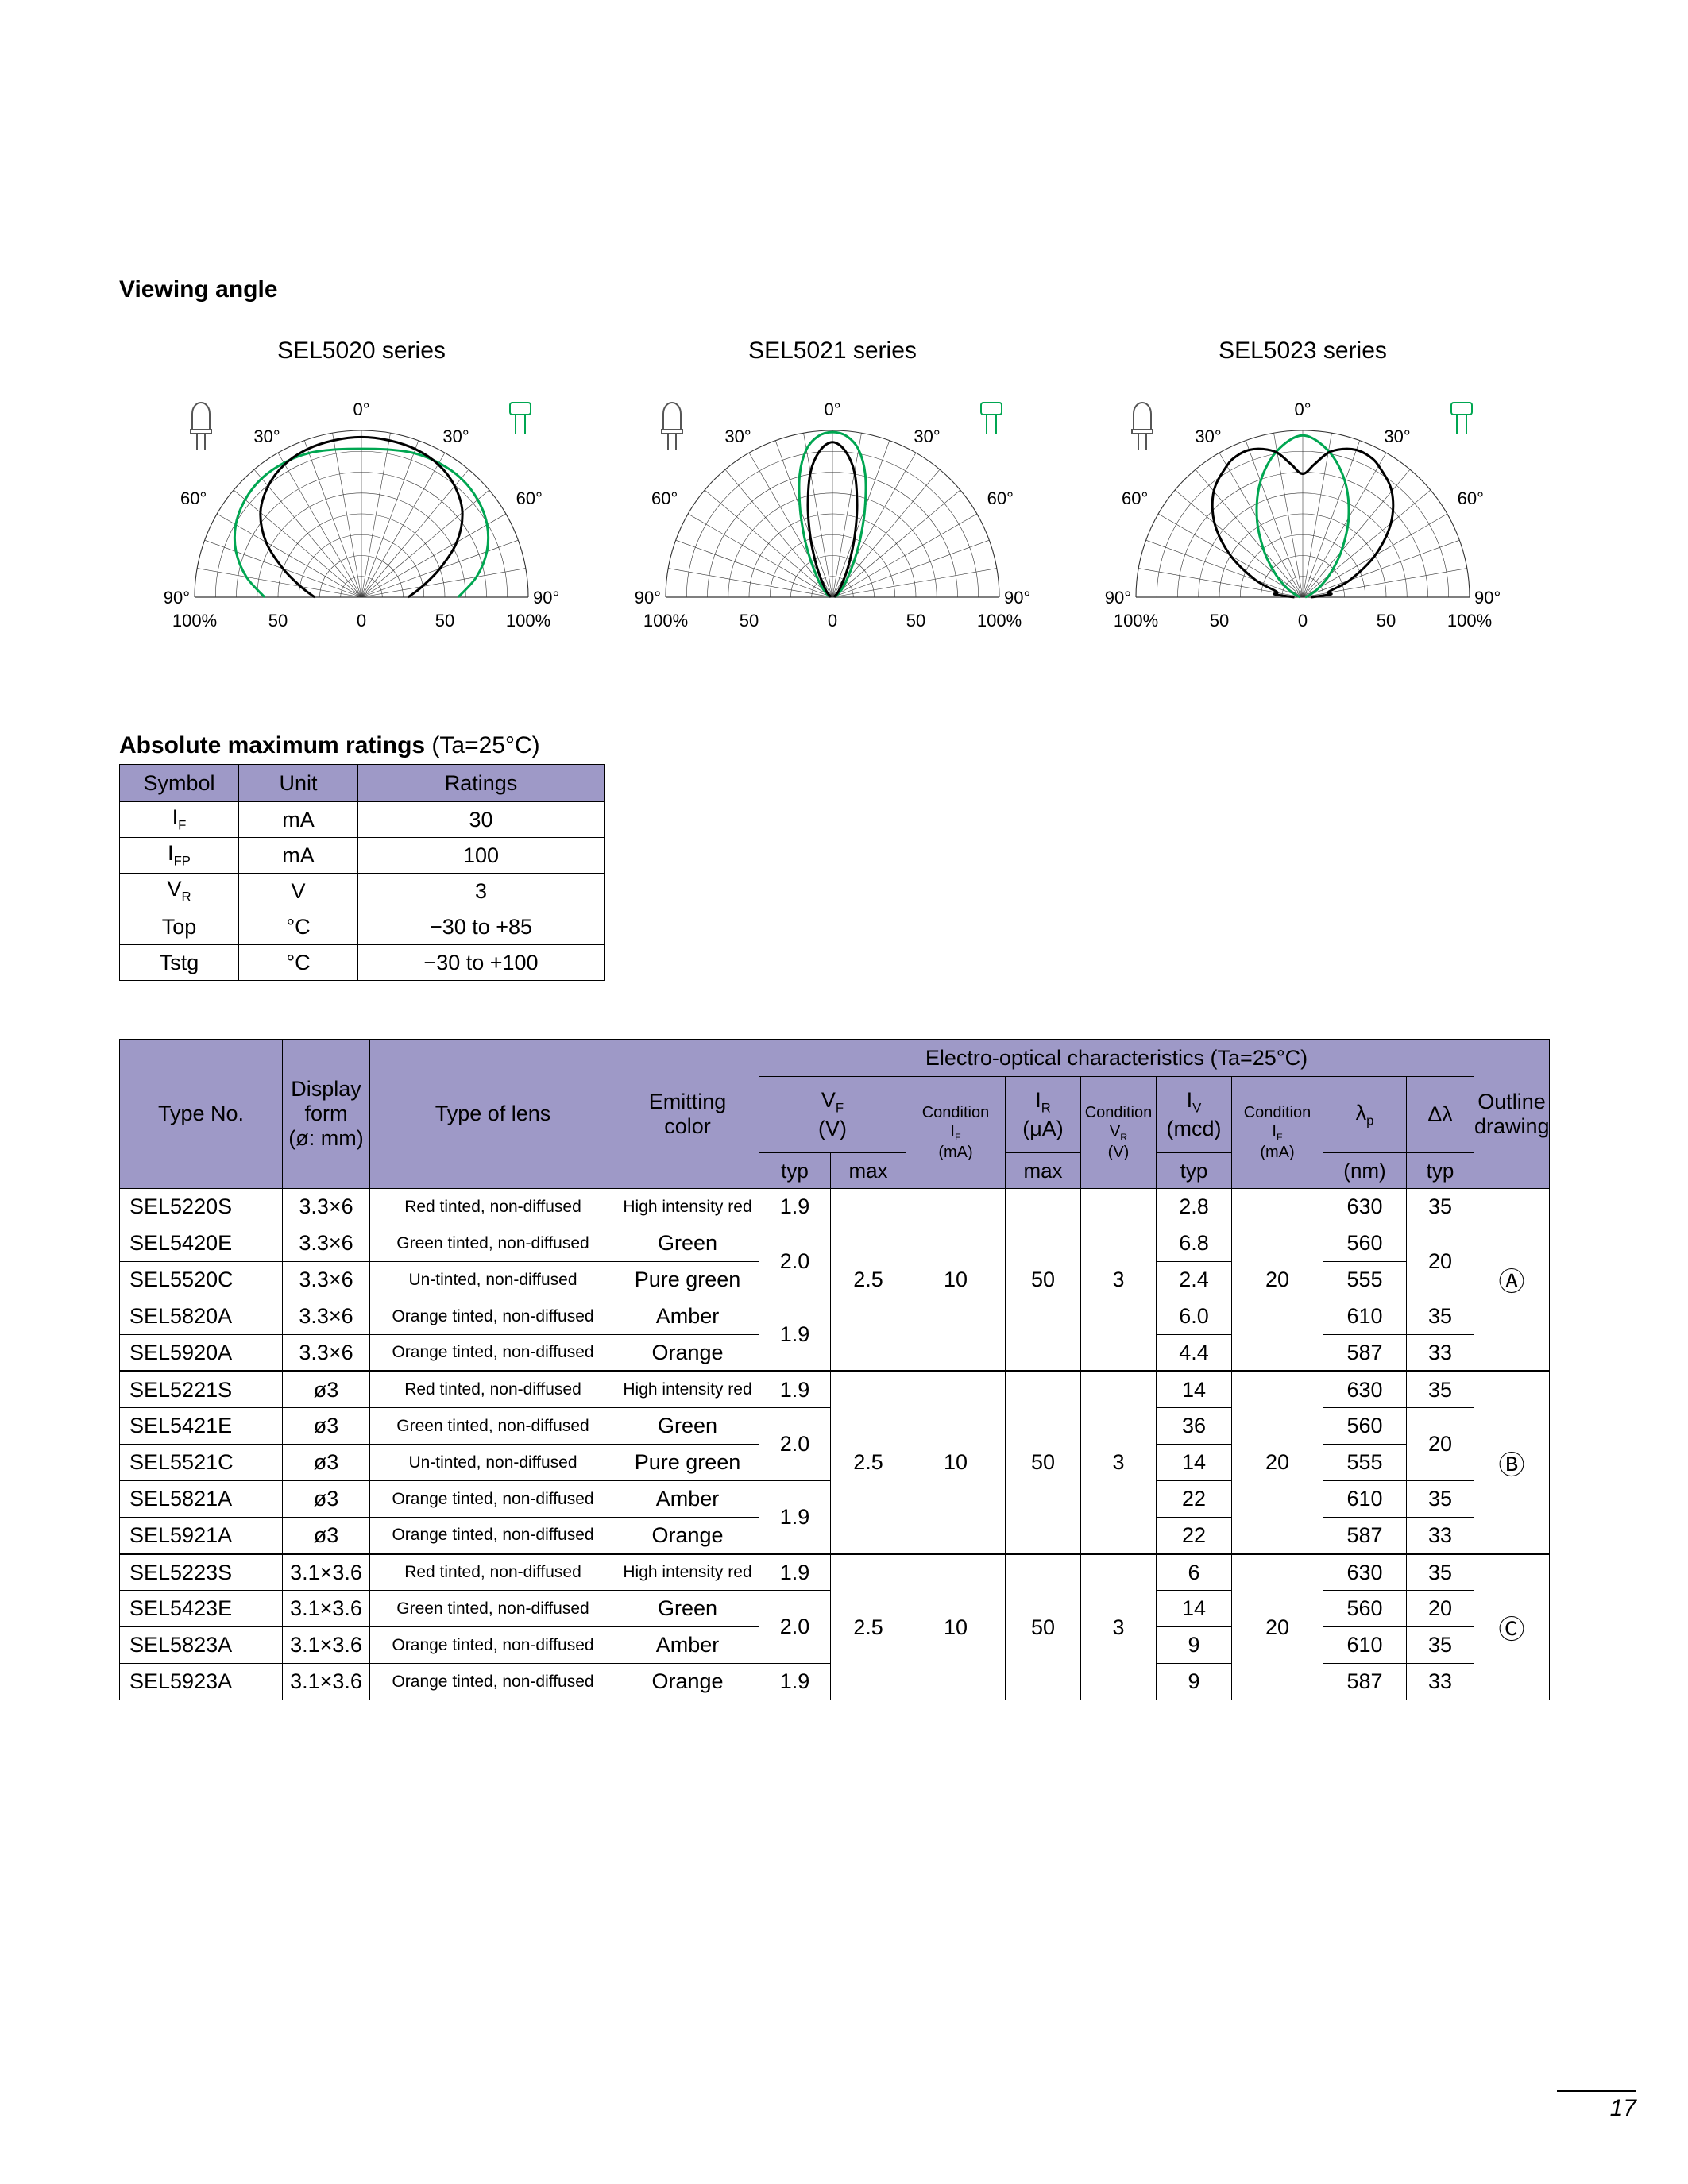 The width and height of the screenshot is (1688, 2184). What do you see at coordinates (1440, 1608) in the screenshot?
I see `dl-cell: 20` at bounding box center [1440, 1608].